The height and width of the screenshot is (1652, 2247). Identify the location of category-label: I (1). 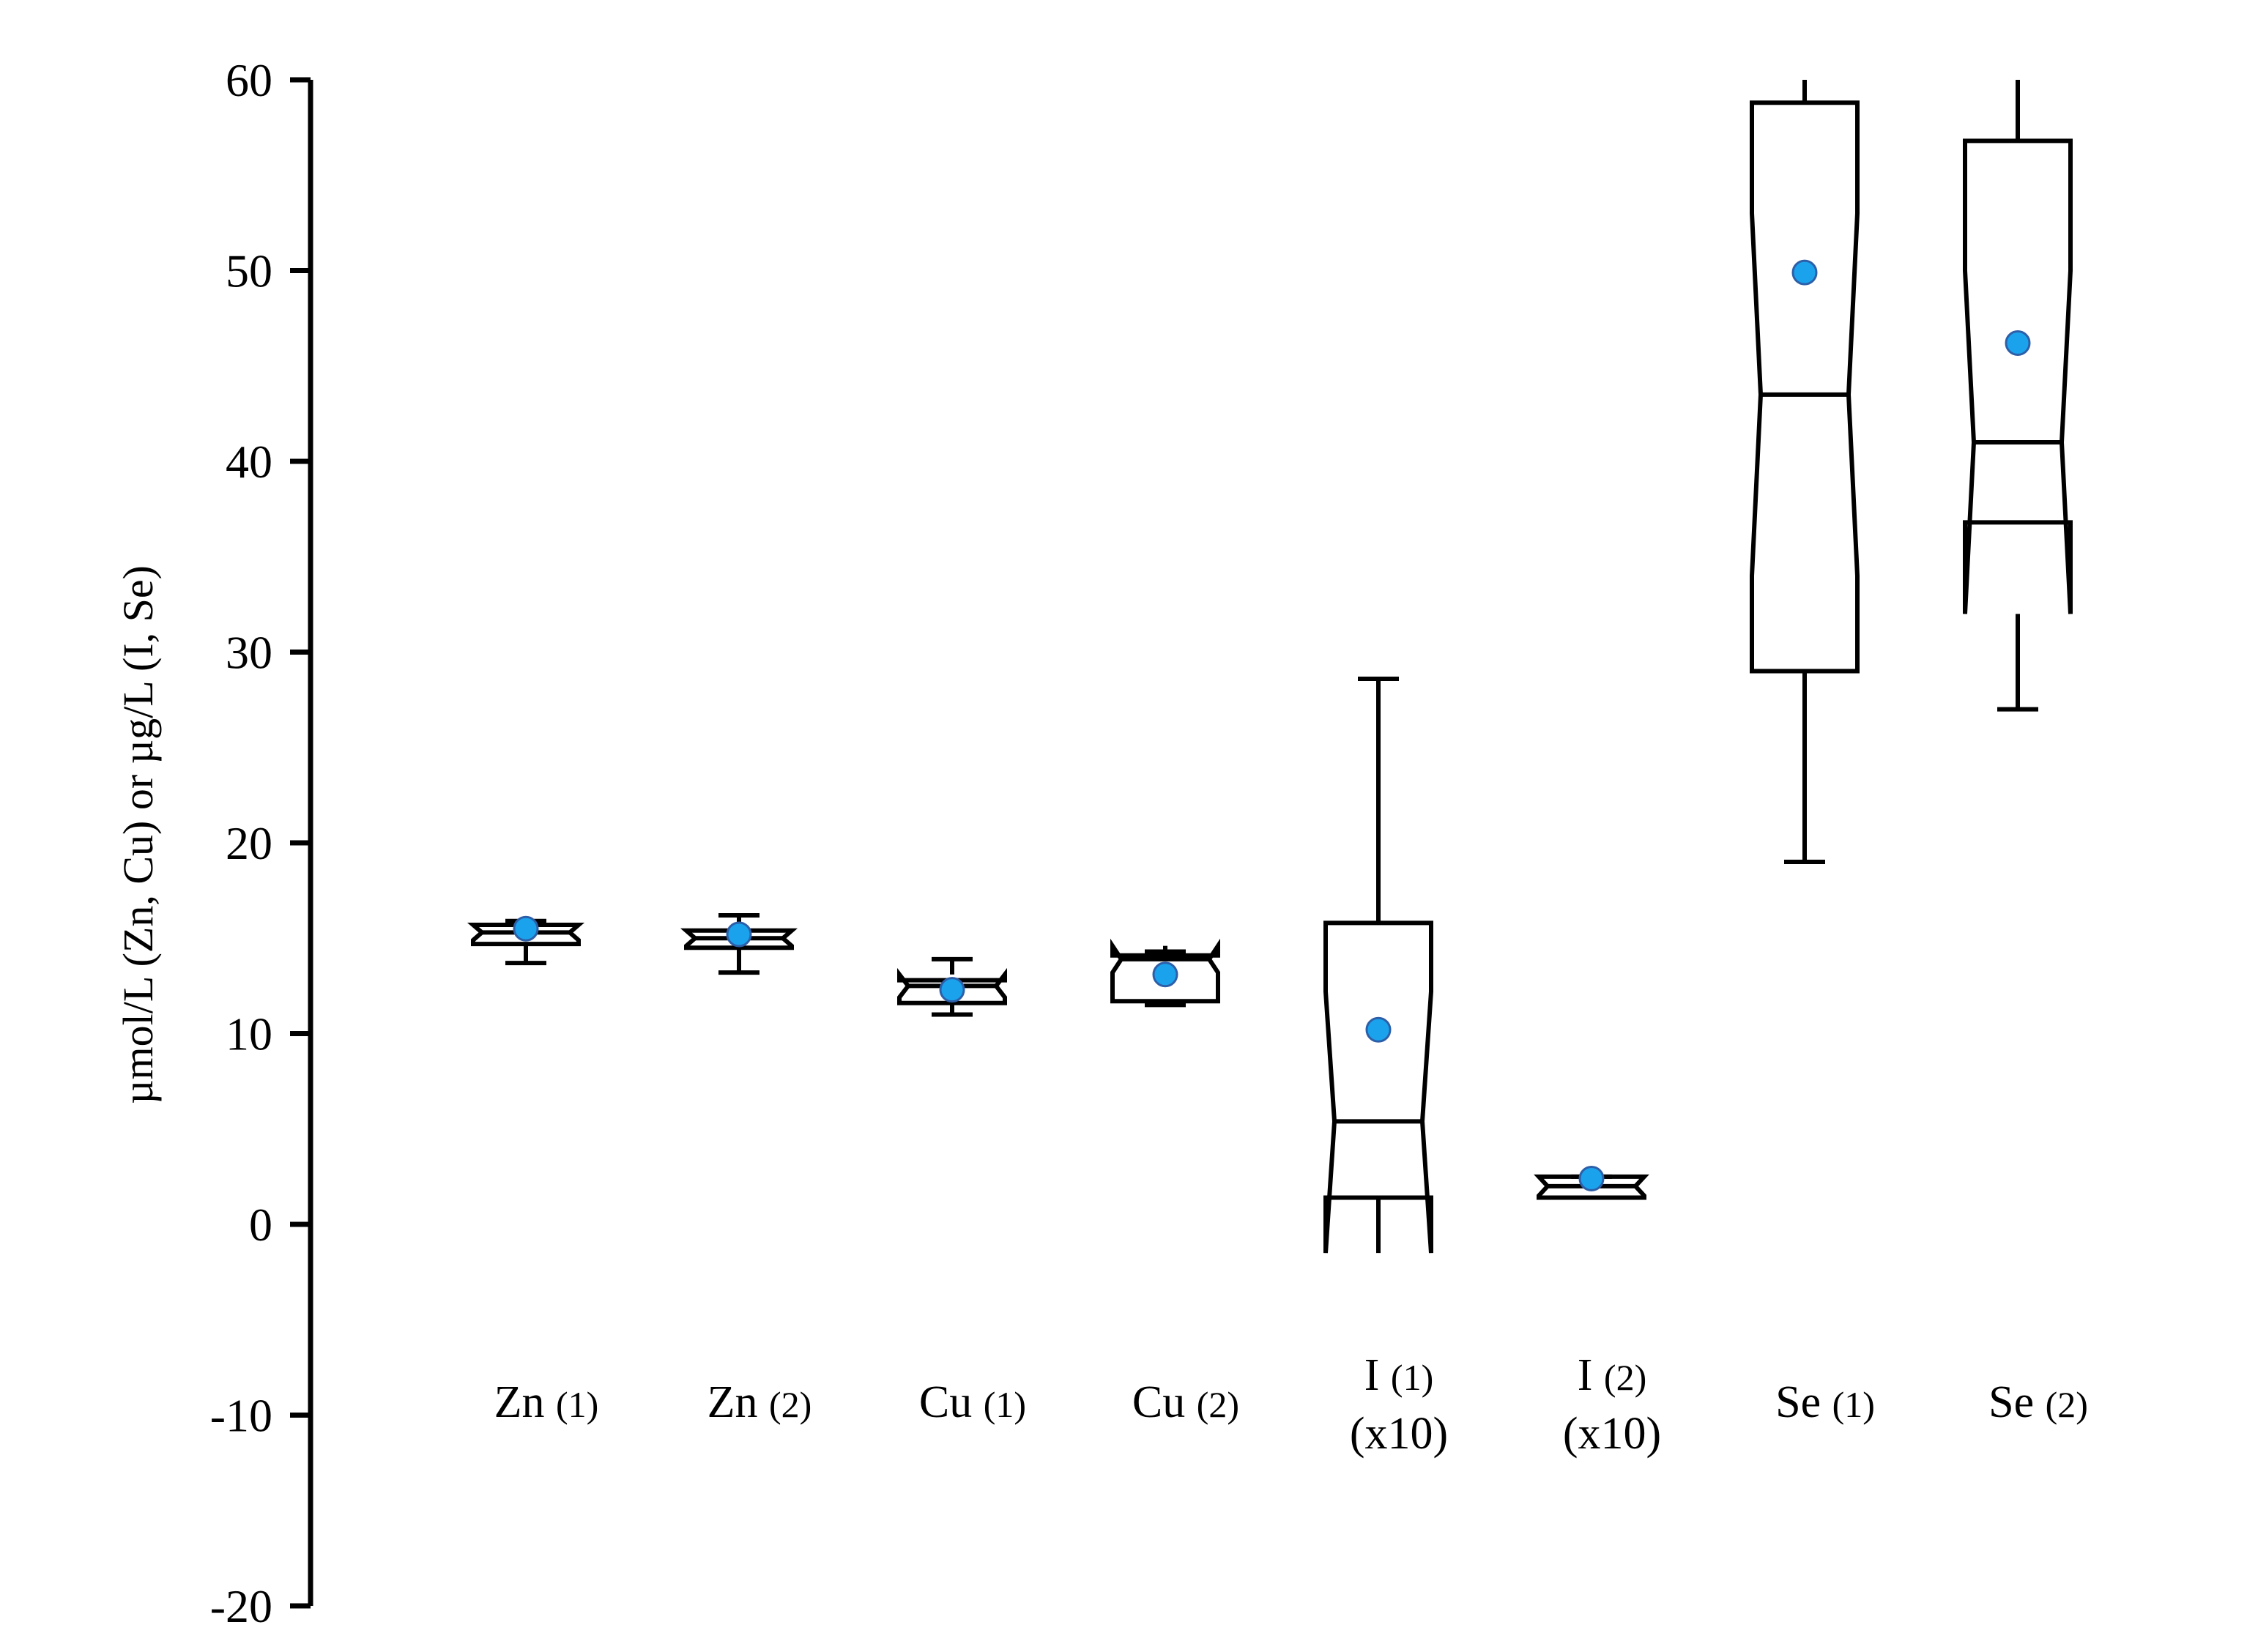
(1398, 1375).